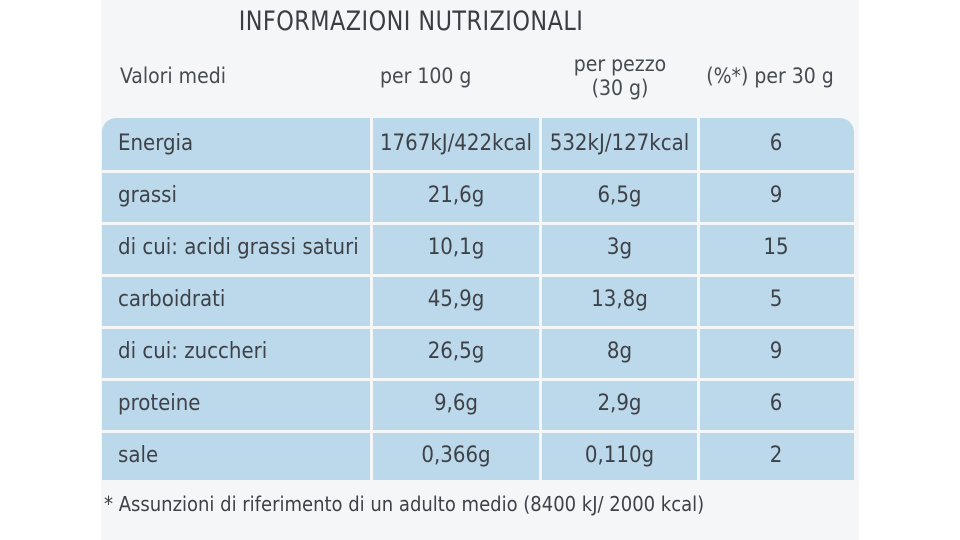 This screenshot has width=960, height=540. What do you see at coordinates (776, 299) in the screenshot?
I see `value-percent: 5` at bounding box center [776, 299].